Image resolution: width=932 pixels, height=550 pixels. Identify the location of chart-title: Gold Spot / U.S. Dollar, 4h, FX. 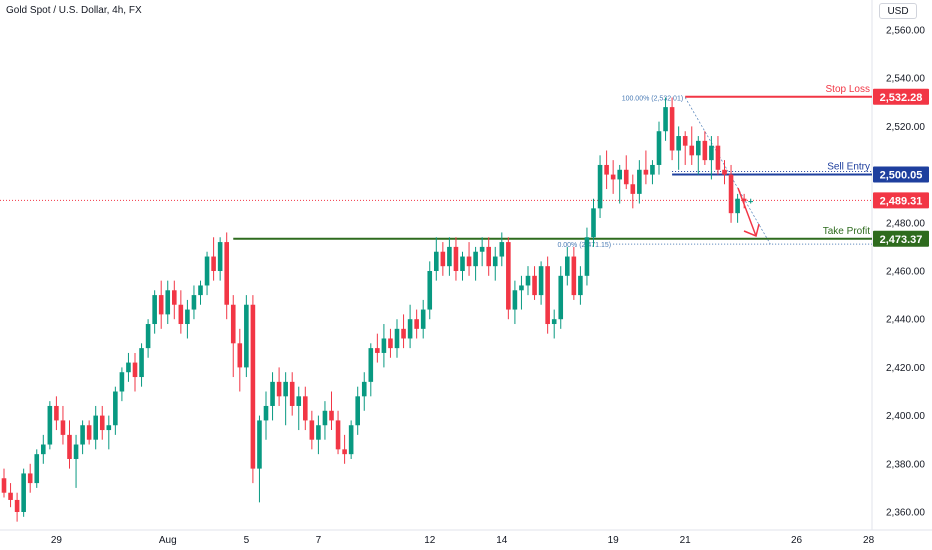
(74, 10).